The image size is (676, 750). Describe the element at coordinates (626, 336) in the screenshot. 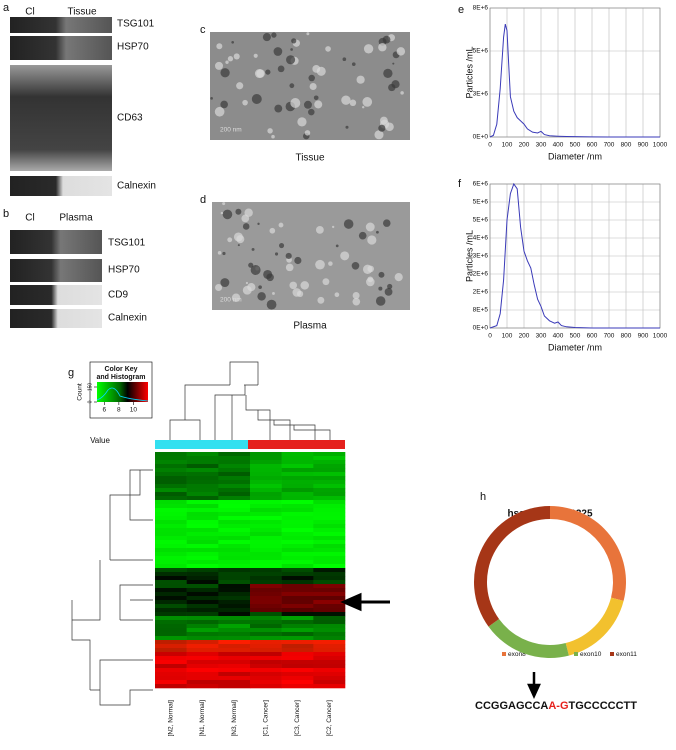

I see `x-tick-label: 800` at that location.